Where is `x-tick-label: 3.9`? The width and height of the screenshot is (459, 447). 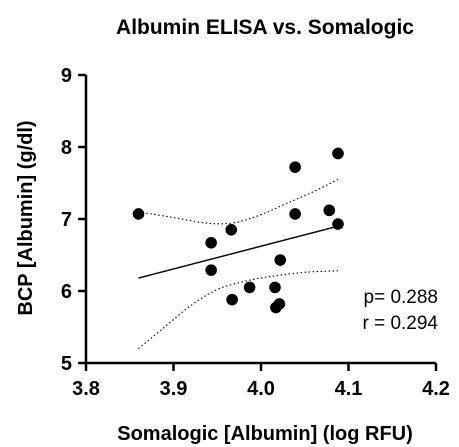 x-tick-label: 3.9 is located at coordinates (174, 389).